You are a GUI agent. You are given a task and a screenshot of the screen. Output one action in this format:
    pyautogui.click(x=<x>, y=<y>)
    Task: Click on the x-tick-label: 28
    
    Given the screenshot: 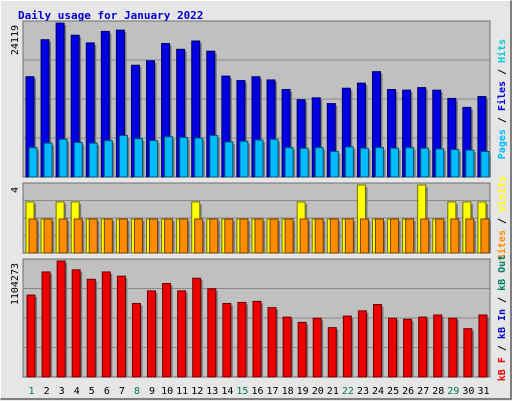 What is the action you would take?
    pyautogui.click(x=438, y=391)
    